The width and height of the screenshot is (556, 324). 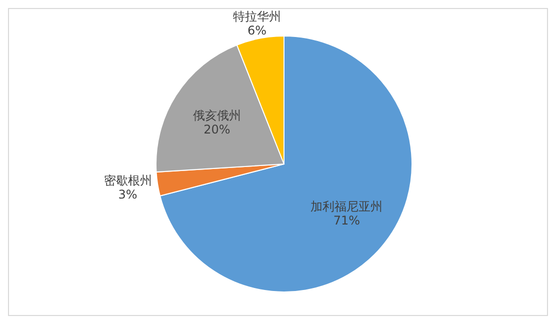 What do you see at coordinates (217, 129) in the screenshot?
I see `data-label: 20%` at bounding box center [217, 129].